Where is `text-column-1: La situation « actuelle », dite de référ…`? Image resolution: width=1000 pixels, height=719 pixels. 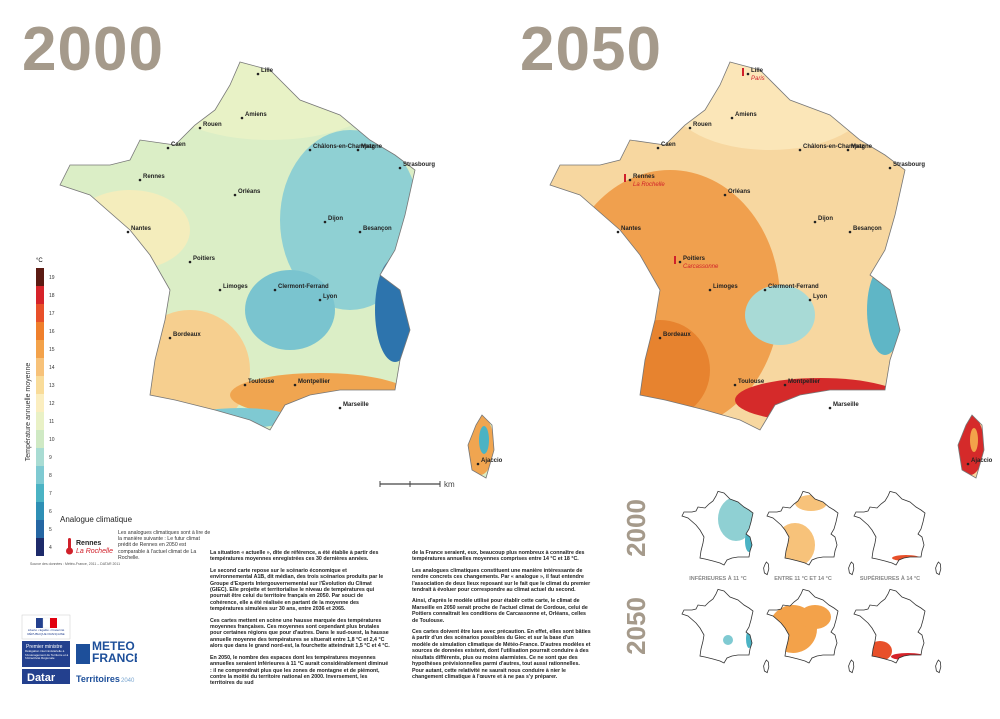 text-column-1: La situation « actuelle », dite de référ… is located at coordinates (300, 621).